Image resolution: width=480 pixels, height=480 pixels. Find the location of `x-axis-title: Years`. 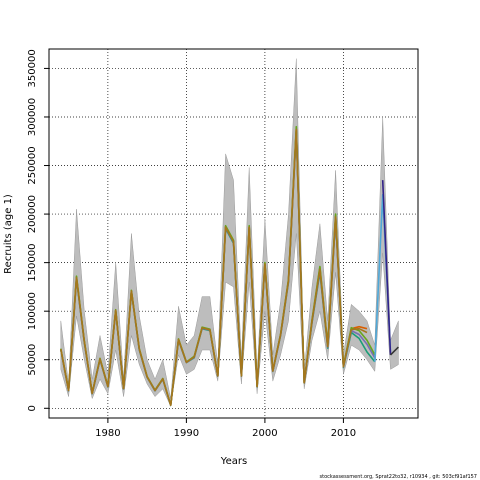

x-axis-title: Years is located at coordinates (233, 461).